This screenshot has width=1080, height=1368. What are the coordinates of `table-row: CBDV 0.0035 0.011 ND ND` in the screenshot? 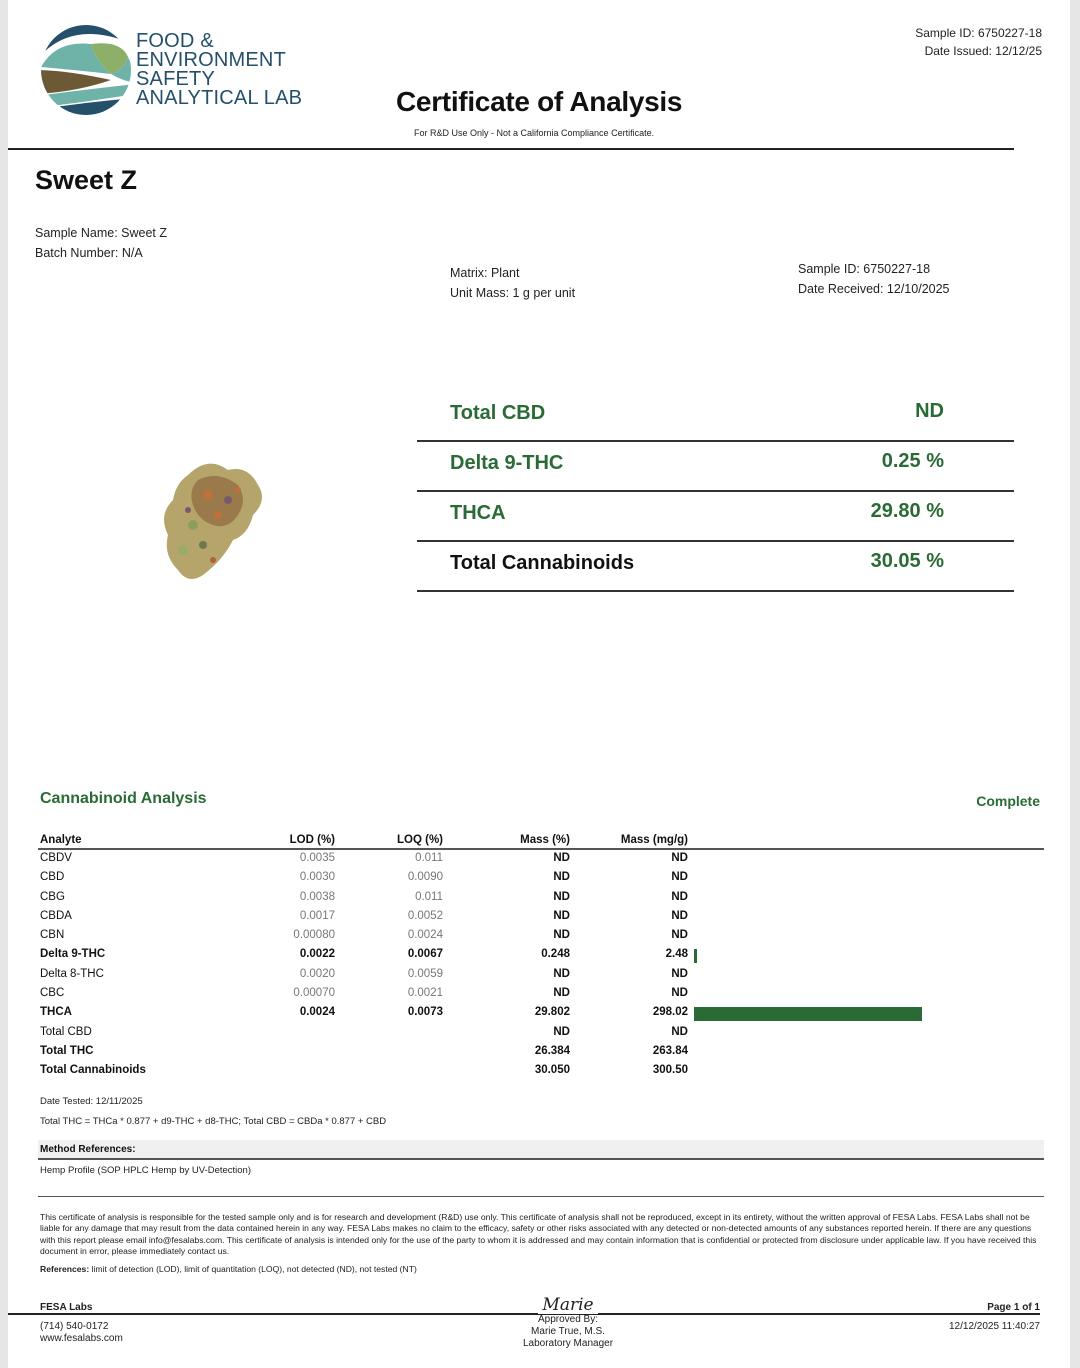 It's located at (541, 859).